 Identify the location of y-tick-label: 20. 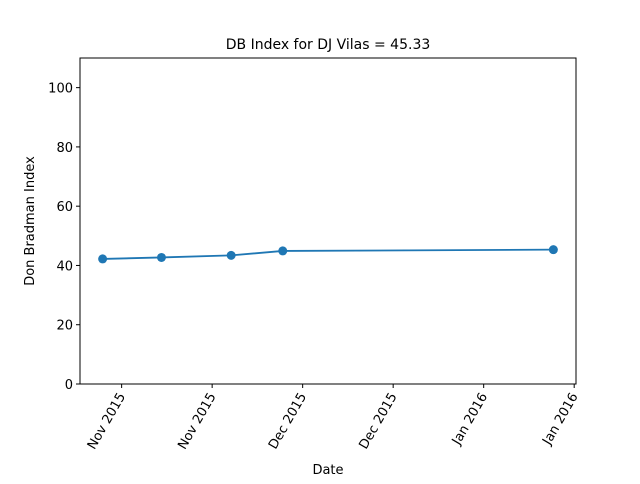
(64, 326).